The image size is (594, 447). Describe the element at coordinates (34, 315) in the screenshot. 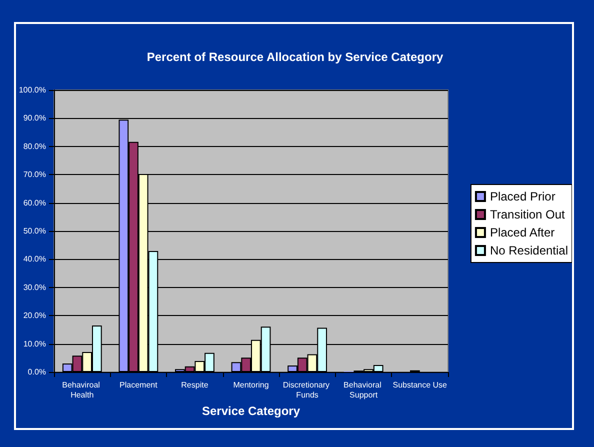

I see `y-tick-label: 20.0%` at that location.